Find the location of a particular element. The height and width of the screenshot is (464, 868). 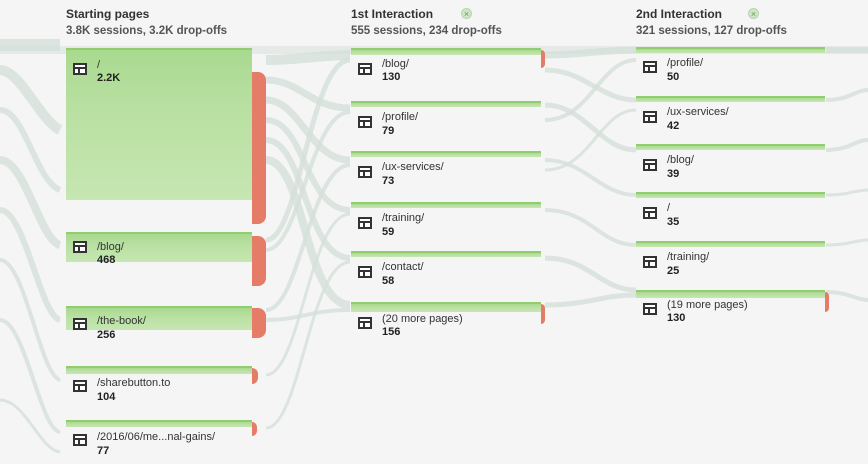

node-count: 39 is located at coordinates (673, 174).